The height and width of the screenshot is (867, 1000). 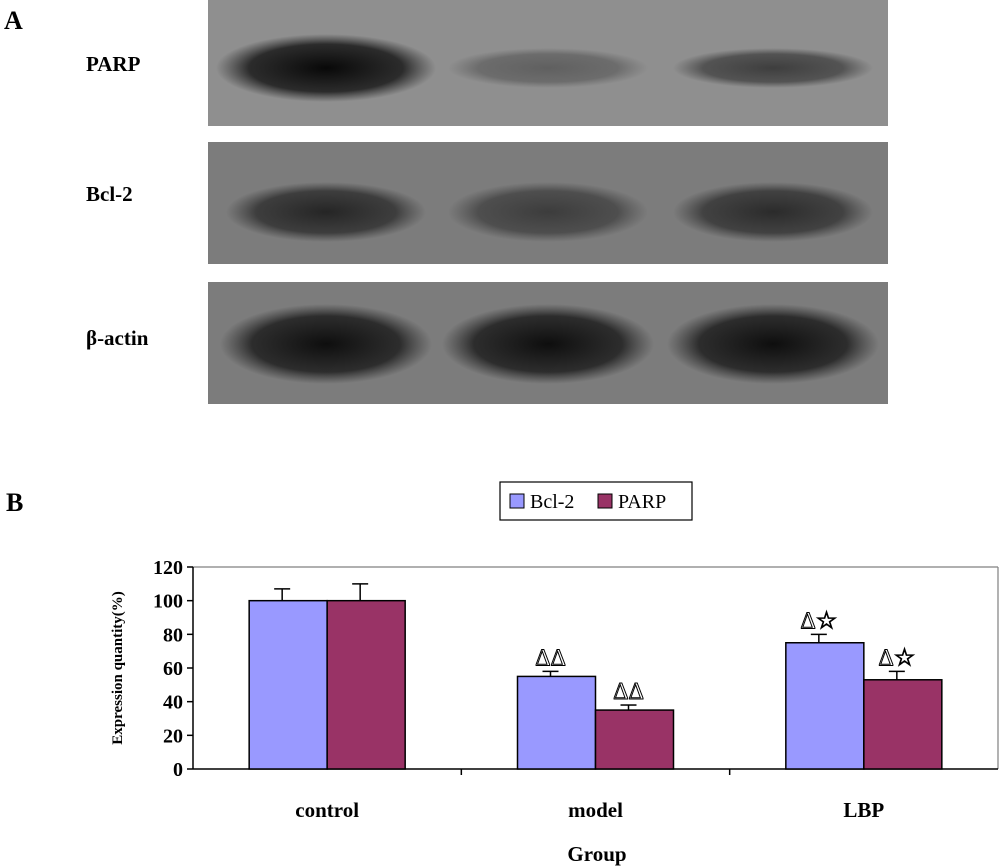 I want to click on x-axis-label: Group, so click(x=596, y=854).